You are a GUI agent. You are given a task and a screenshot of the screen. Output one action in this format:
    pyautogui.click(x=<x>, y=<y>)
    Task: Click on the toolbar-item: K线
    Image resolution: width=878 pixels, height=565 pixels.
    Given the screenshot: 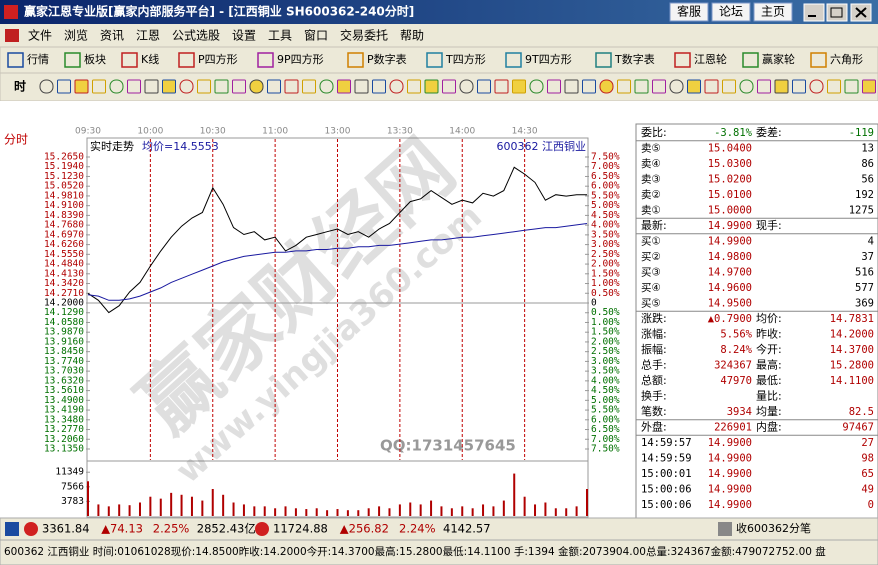 What is the action you would take?
    pyautogui.click(x=150, y=59)
    